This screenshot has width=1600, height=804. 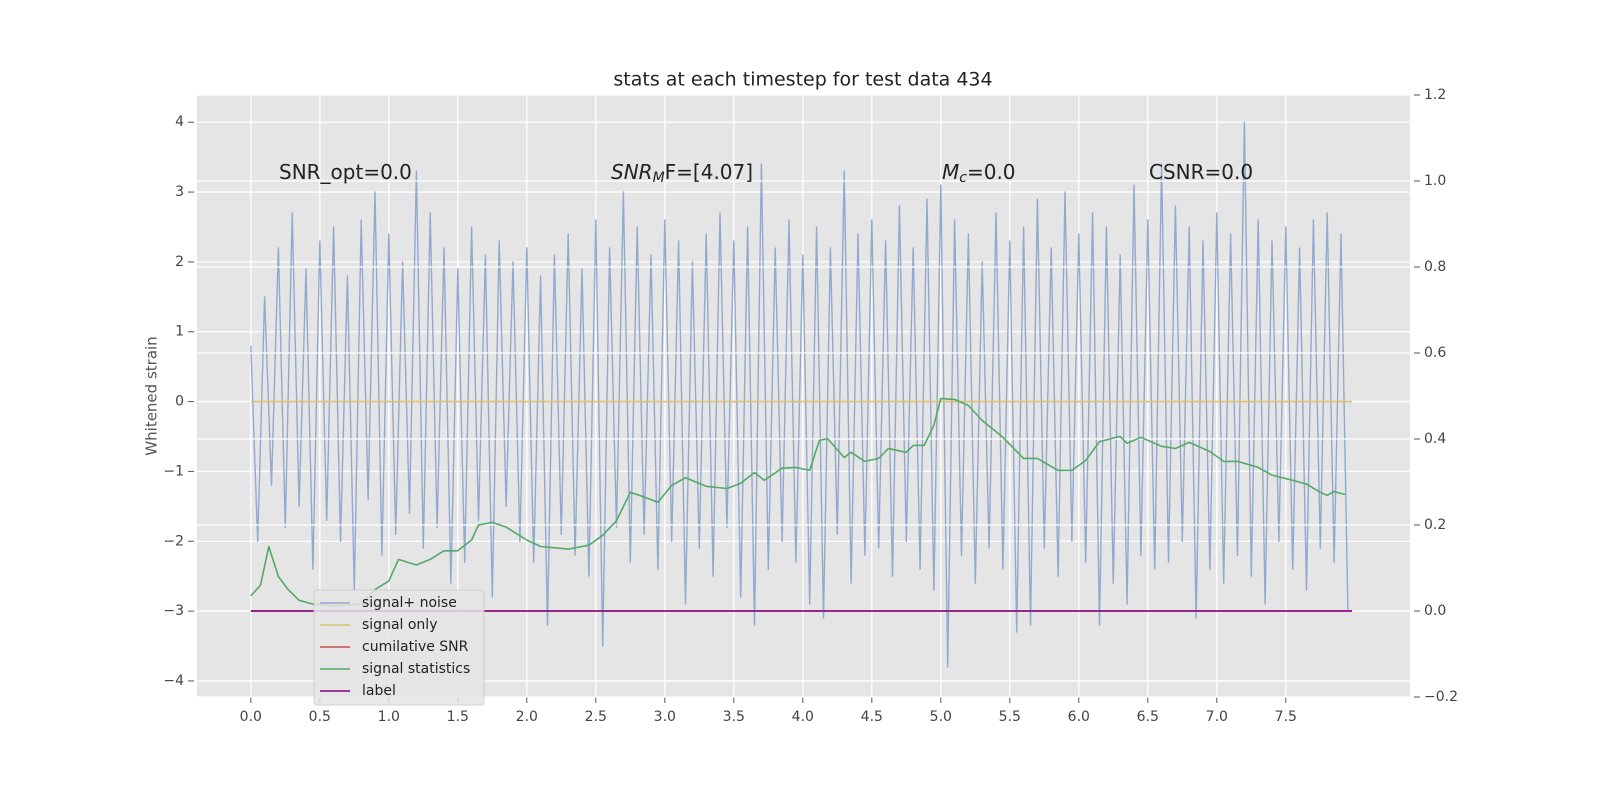 What do you see at coordinates (251, 717) in the screenshot?
I see `x-tick-label: 0.0` at bounding box center [251, 717].